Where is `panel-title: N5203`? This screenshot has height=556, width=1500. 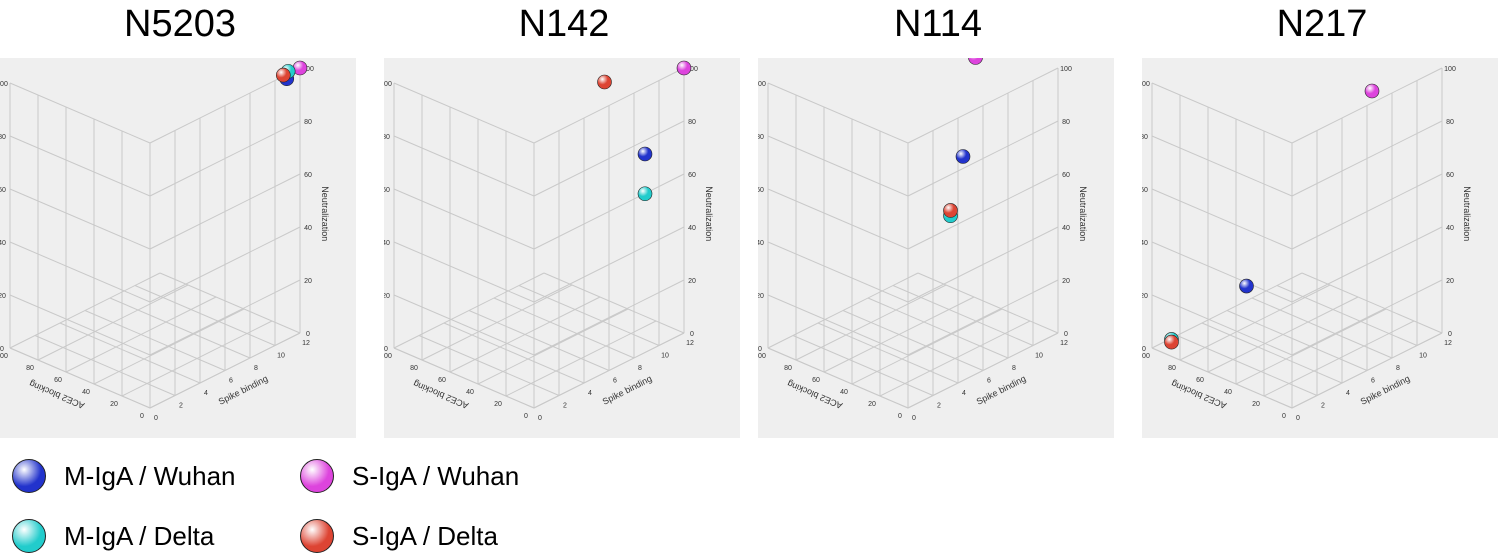 panel-title: N5203 is located at coordinates (180, 24).